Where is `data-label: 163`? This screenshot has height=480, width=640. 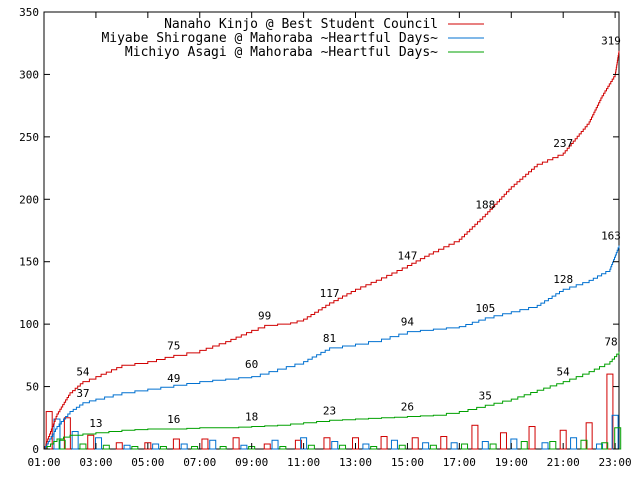 data-label: 163 is located at coordinates (611, 235).